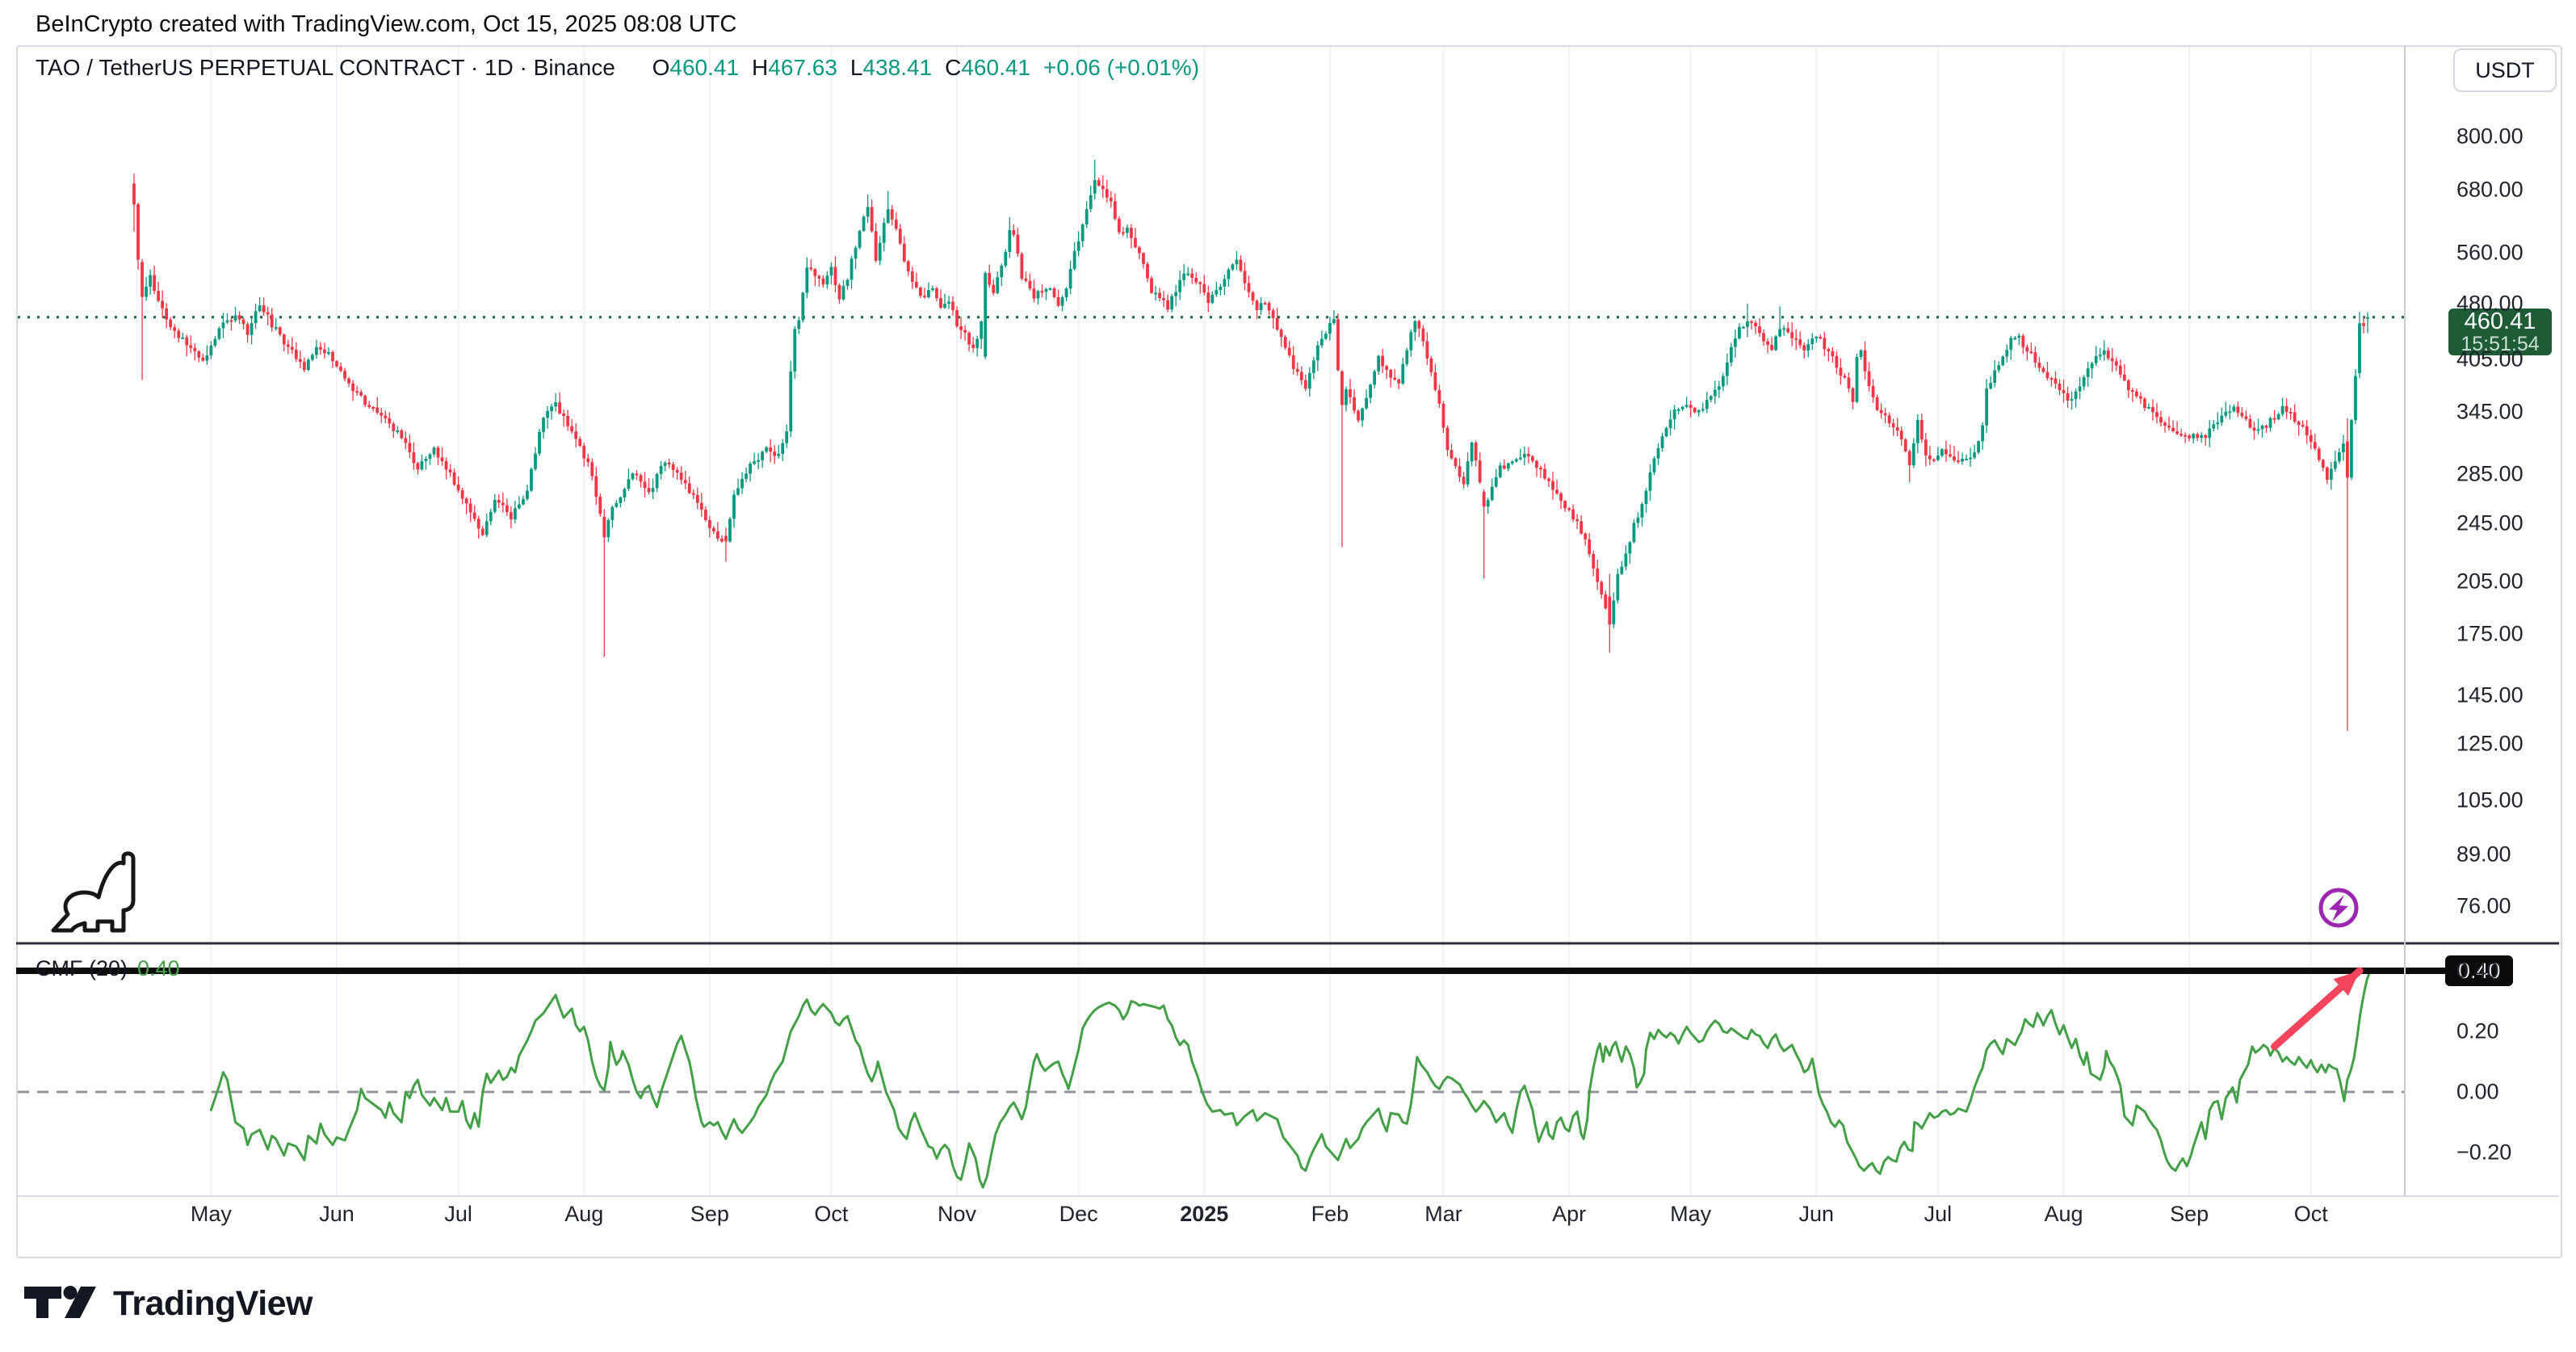 The image size is (2576, 1352). What do you see at coordinates (2490, 252) in the screenshot?
I see `price-tick-label: 560.00` at bounding box center [2490, 252].